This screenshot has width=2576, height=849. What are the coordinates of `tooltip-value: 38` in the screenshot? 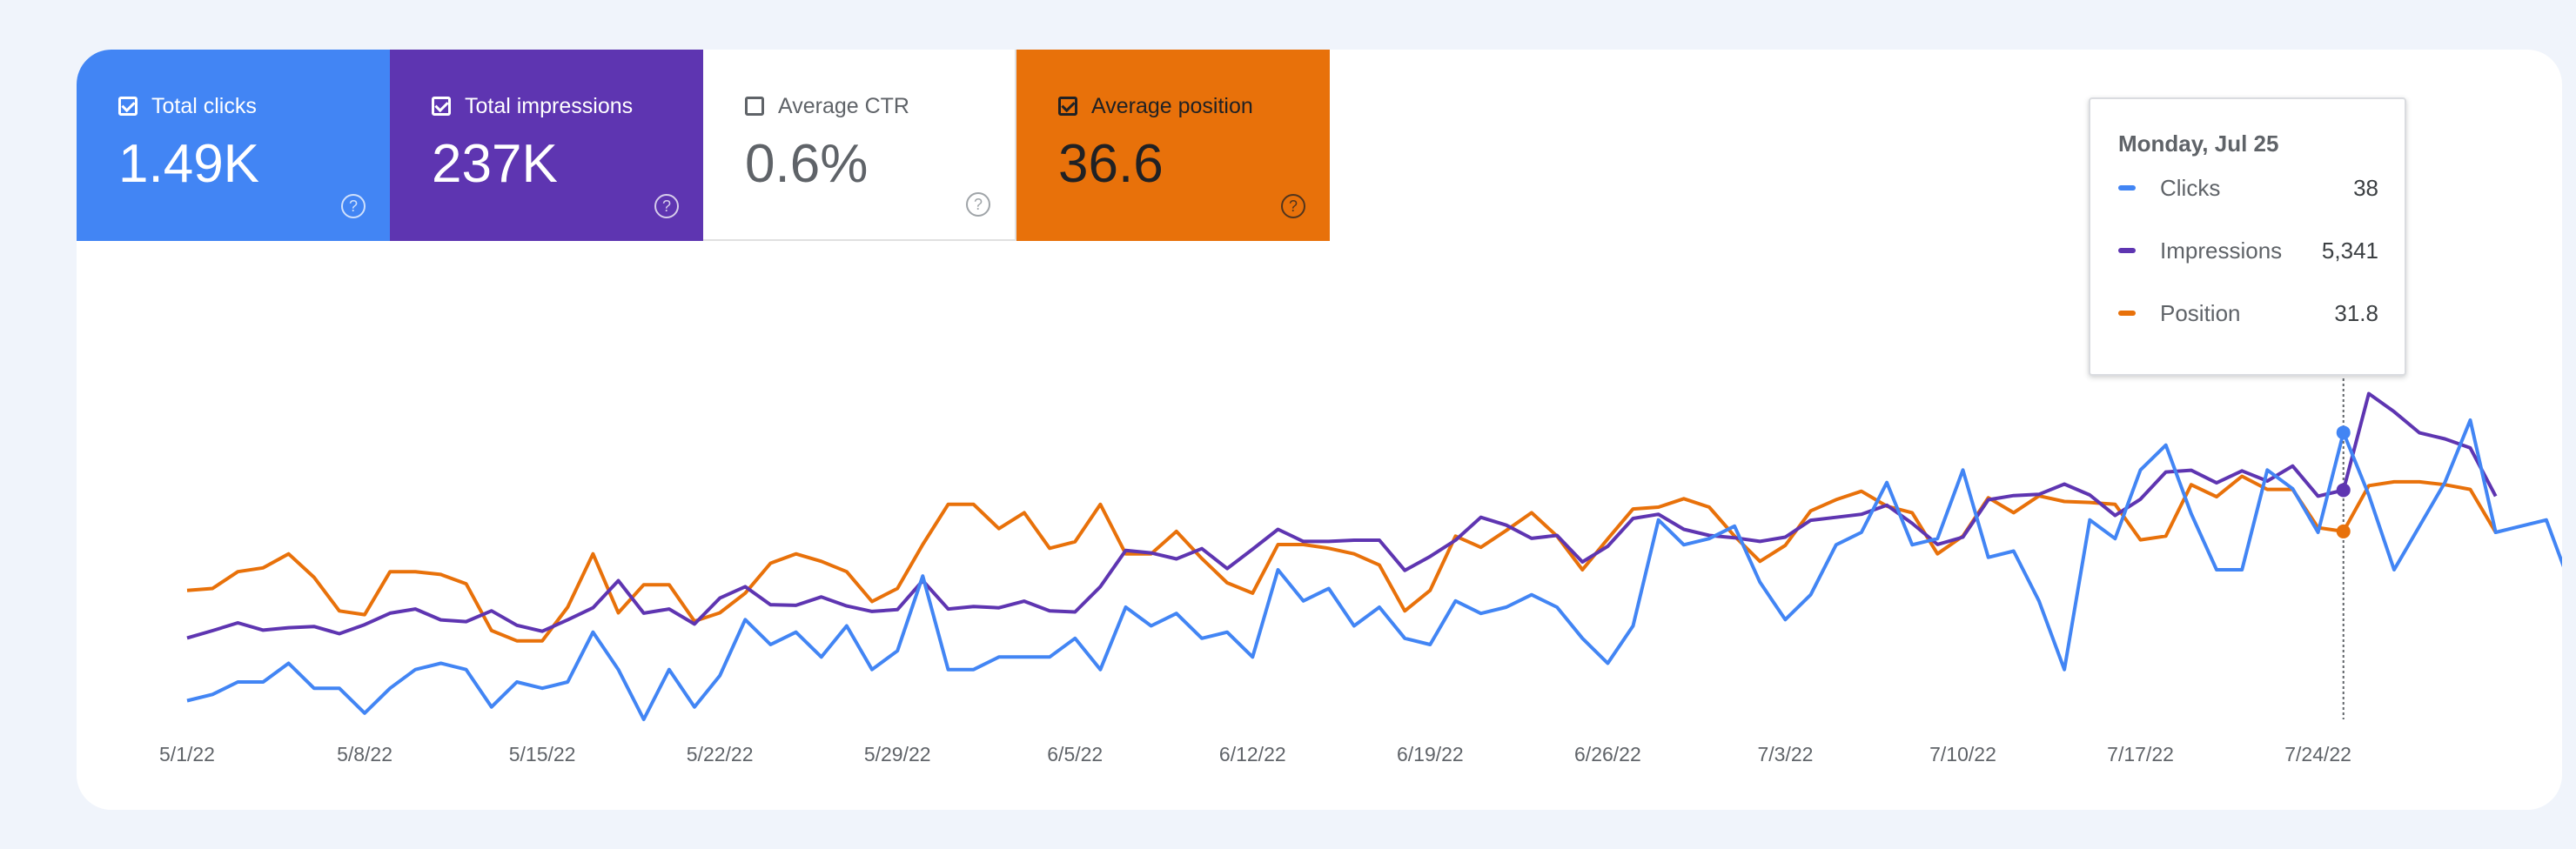 It's located at (2365, 187).